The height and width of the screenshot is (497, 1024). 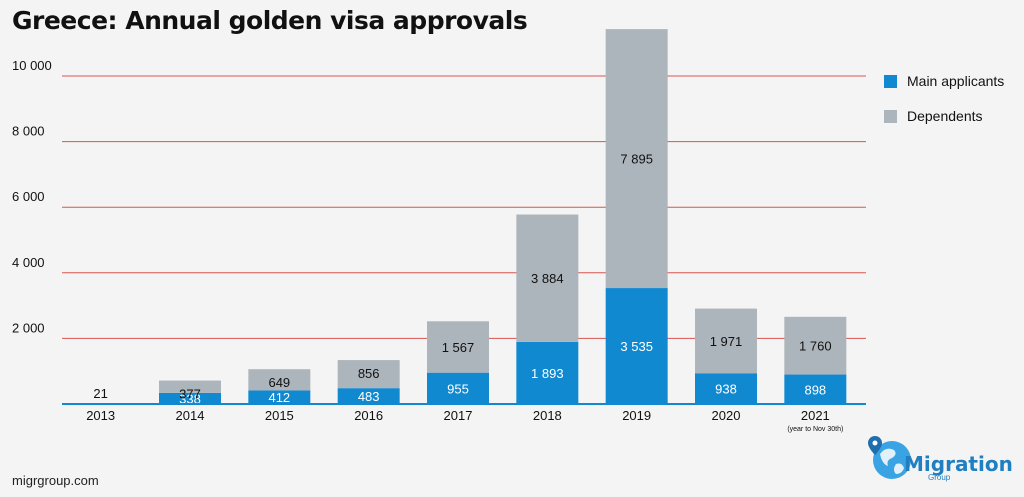 I want to click on legend-item-dependents: Dependents, so click(x=944, y=116).